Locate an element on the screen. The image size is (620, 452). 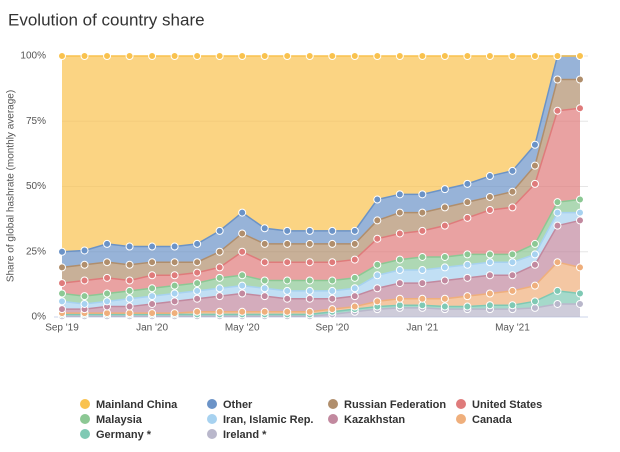
legend-label: Russian Federation is located at coordinates (395, 405).